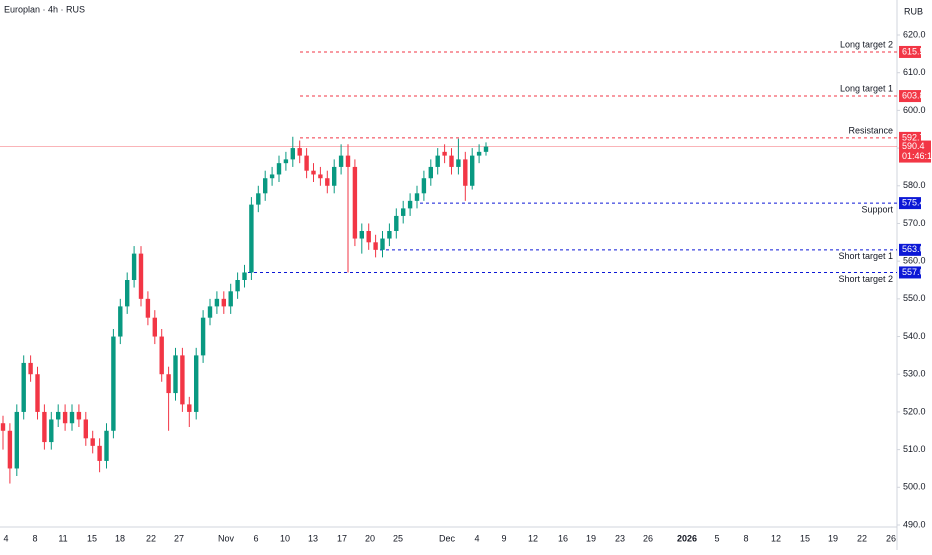  I want to click on y-tick-label: 610.0, so click(914, 72).